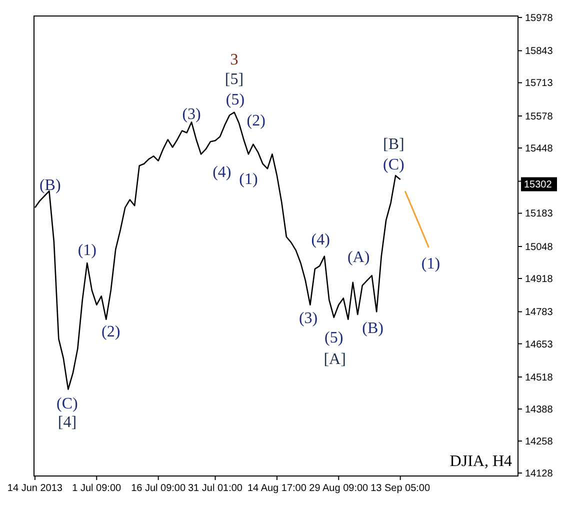 This screenshot has width=567, height=506. I want to click on y-tick-label: 15183, so click(539, 214).